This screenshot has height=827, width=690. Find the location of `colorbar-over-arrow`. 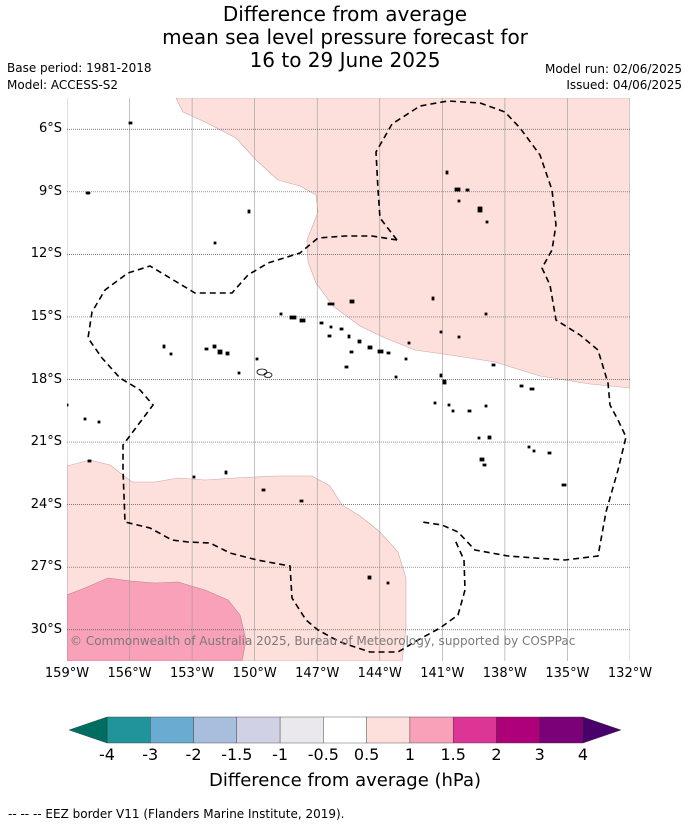

colorbar-over-arrow is located at coordinates (602, 730).